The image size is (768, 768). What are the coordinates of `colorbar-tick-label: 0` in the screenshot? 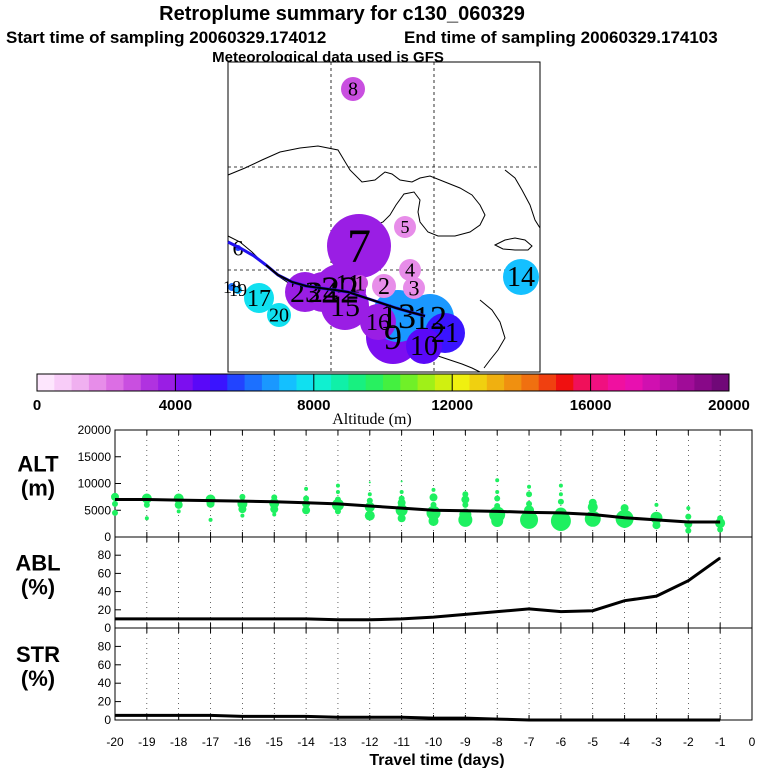 It's located at (37, 405).